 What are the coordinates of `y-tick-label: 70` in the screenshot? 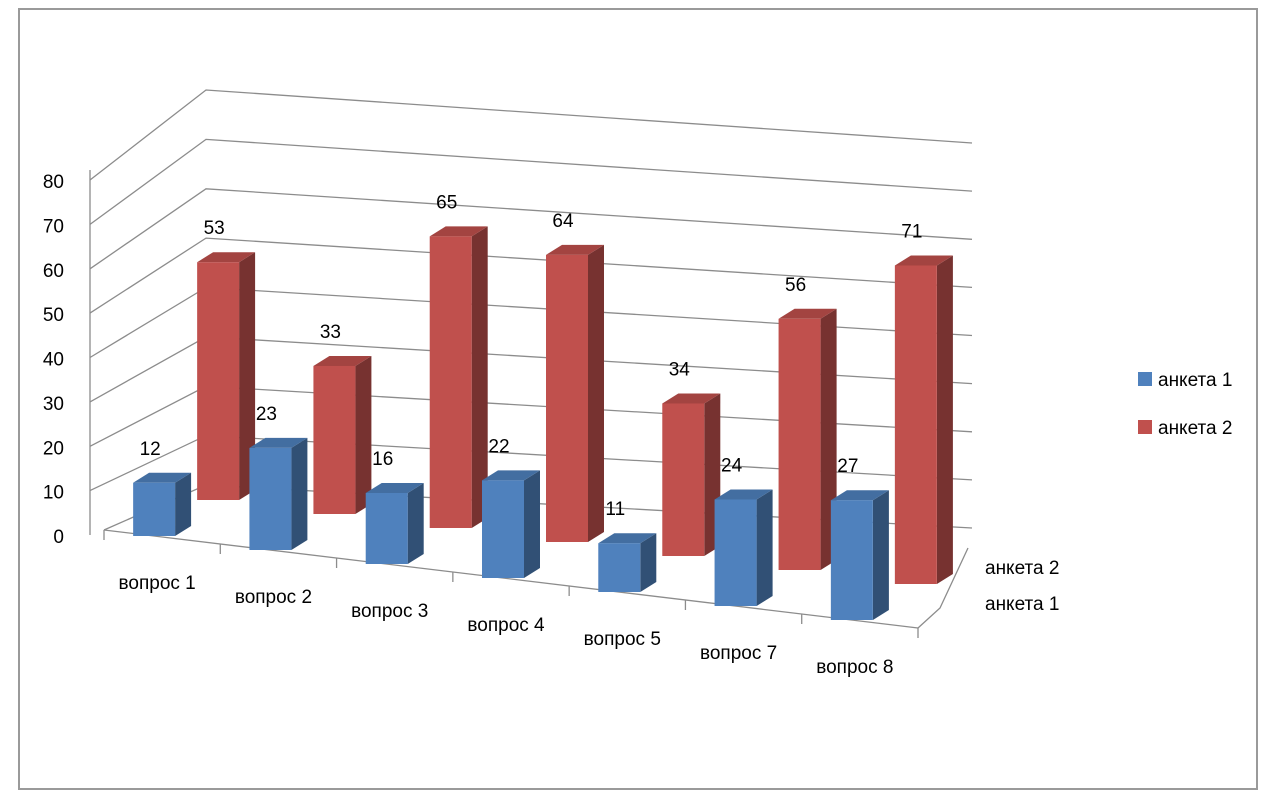 It's located at (53, 226).